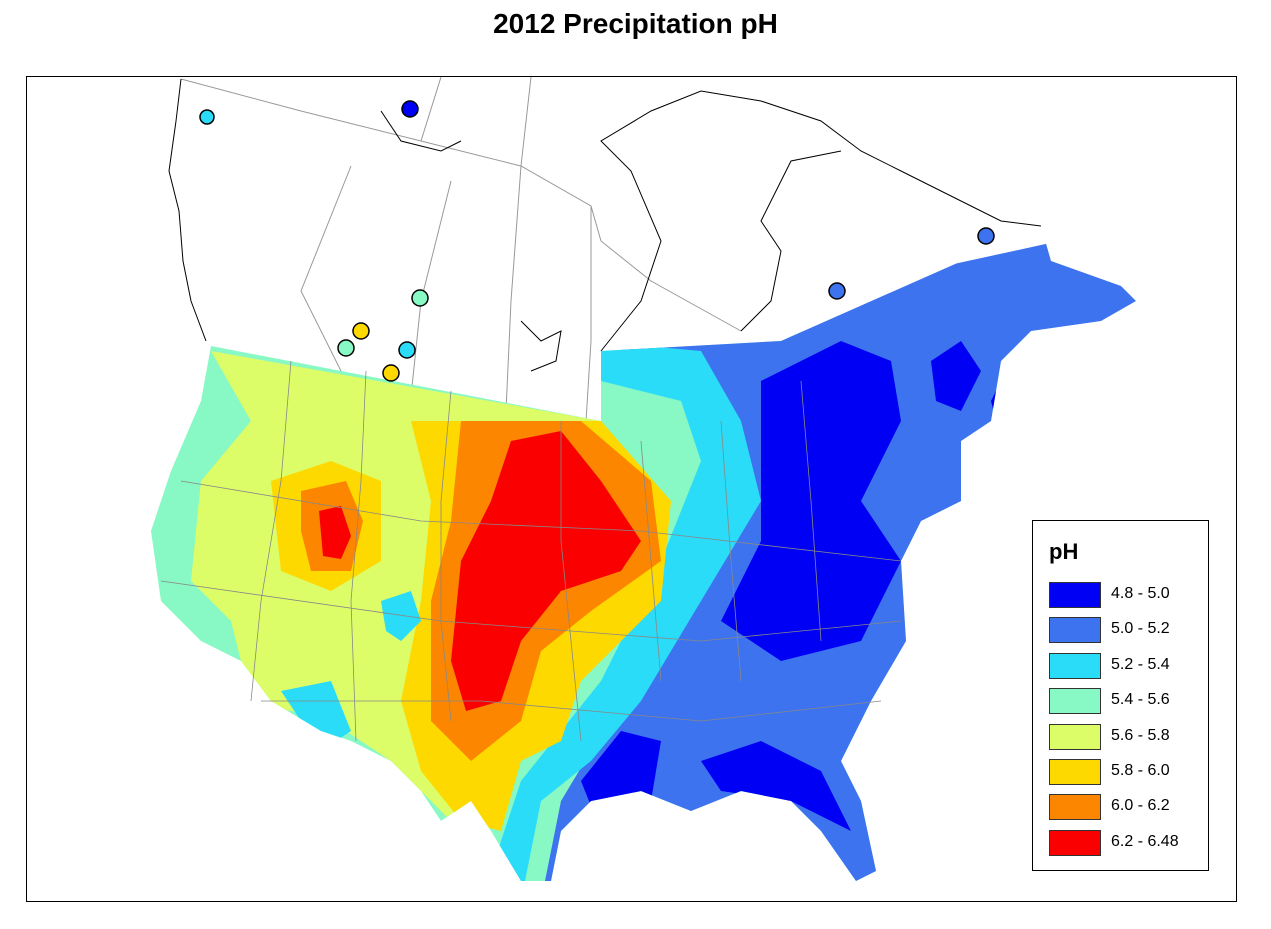 This screenshot has width=1271, height=929. I want to click on map-title: 2012 Precipitation pH, so click(635, 23).